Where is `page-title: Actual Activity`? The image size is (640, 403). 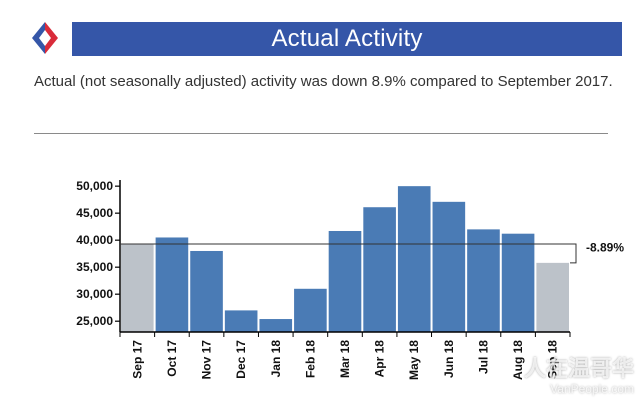
page-title: Actual Activity is located at coordinates (347, 38).